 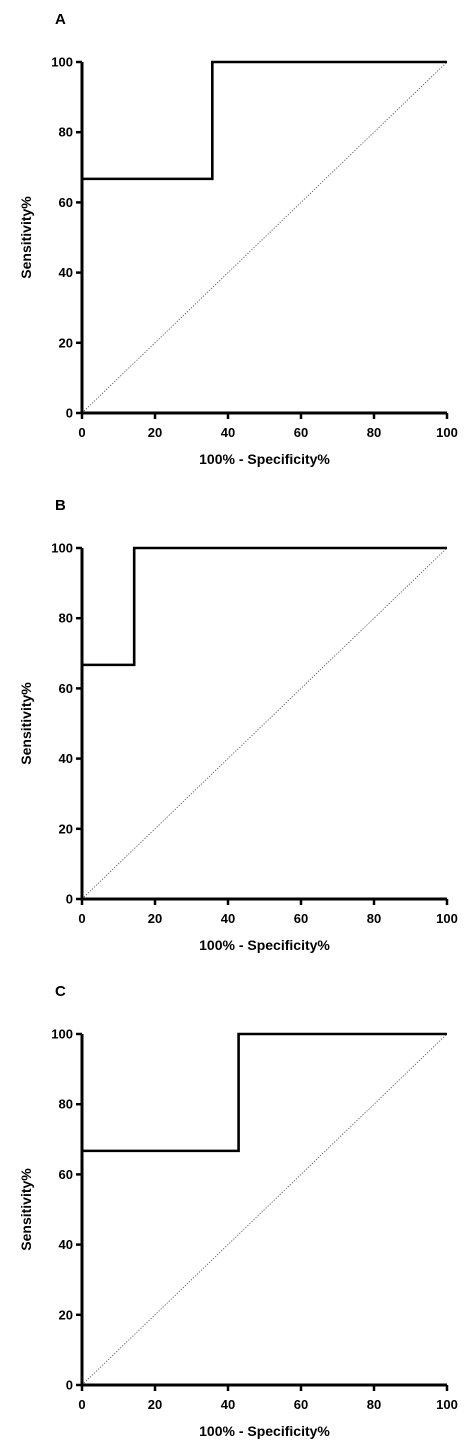 I want to click on panel-label: B, so click(x=60, y=505).